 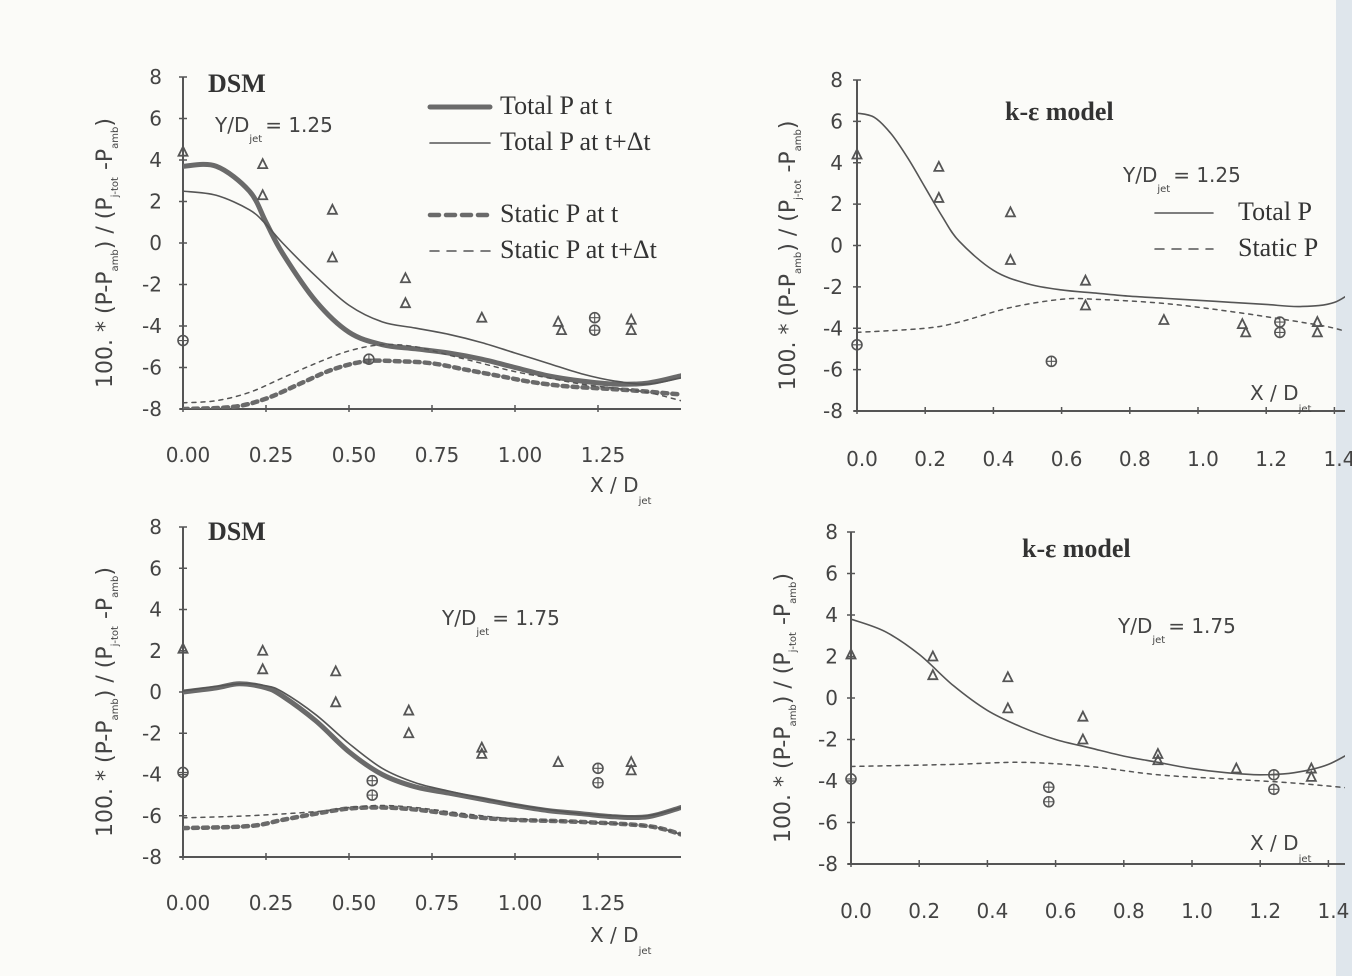 What do you see at coordinates (188, 455) in the screenshot?
I see `x-tick-label: 0.00` at bounding box center [188, 455].